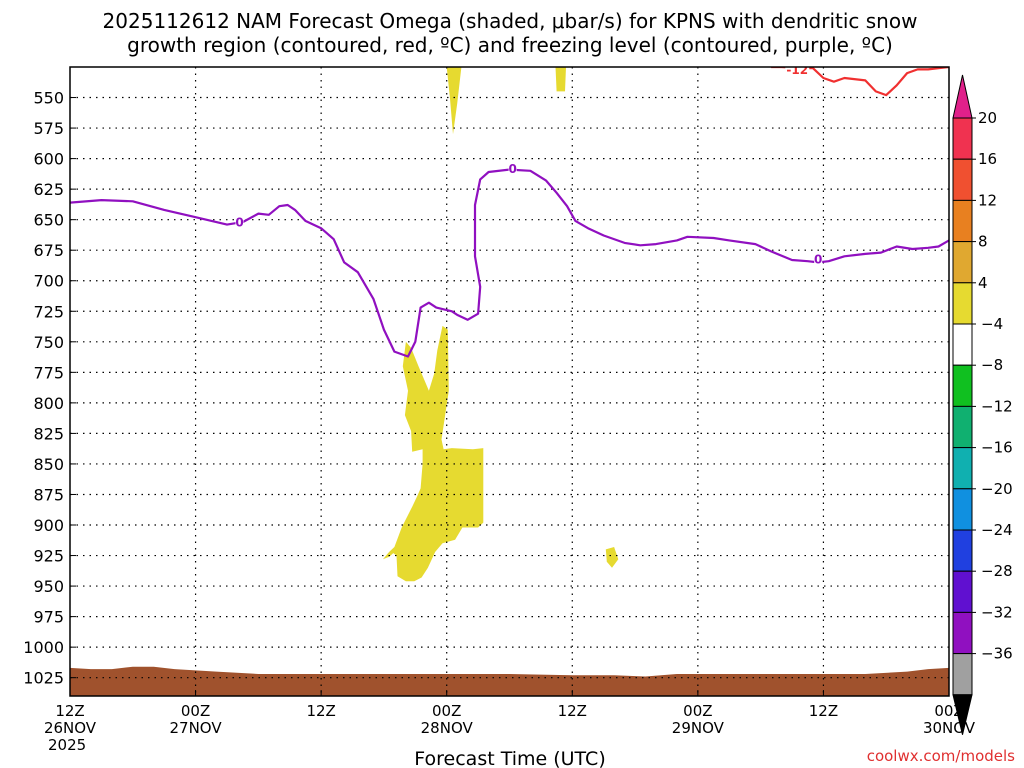 This screenshot has width=1024, height=768. What do you see at coordinates (43, 678) in the screenshot?
I see `y-tick-label: 1025` at bounding box center [43, 678].